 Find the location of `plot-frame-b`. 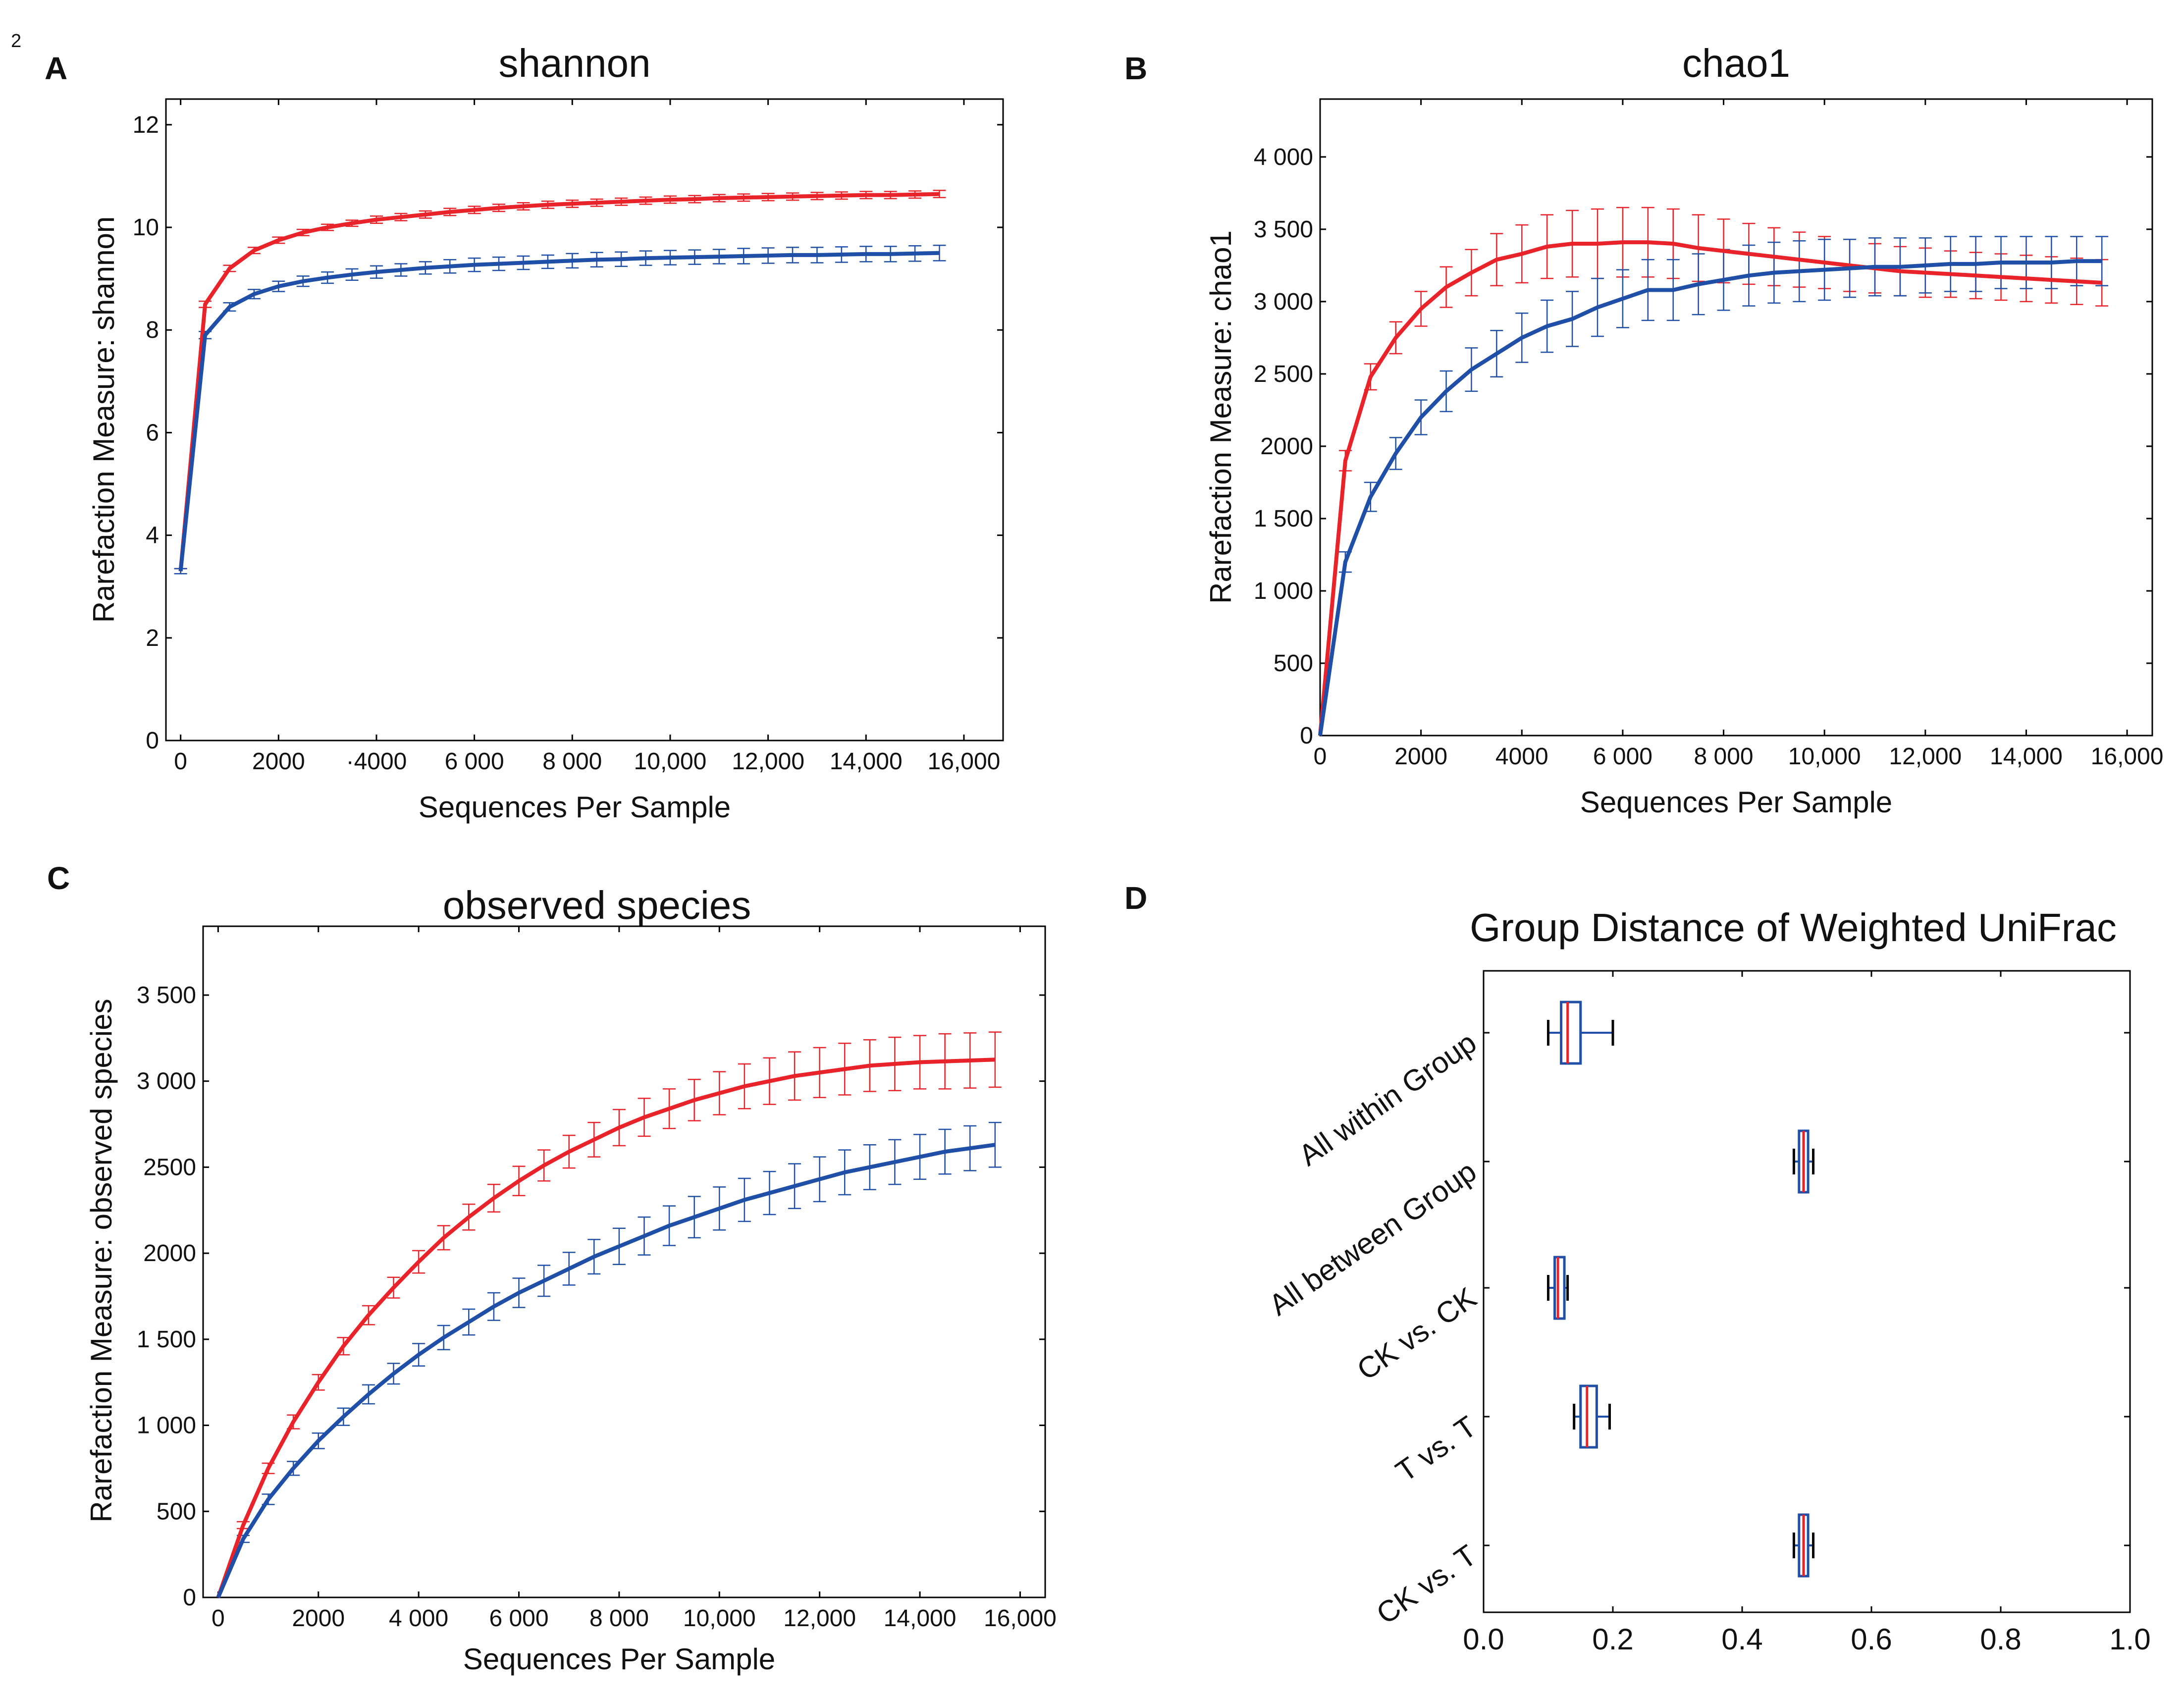

plot-frame-b is located at coordinates (1736, 417).